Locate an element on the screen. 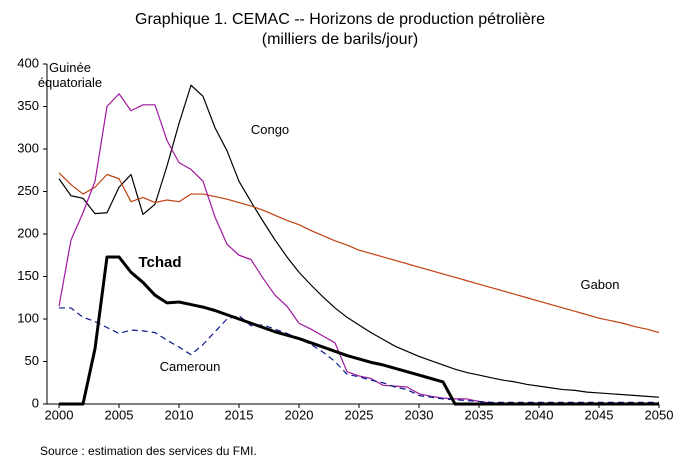 This screenshot has height=462, width=681. x-tick-label: 2010 is located at coordinates (179, 414).